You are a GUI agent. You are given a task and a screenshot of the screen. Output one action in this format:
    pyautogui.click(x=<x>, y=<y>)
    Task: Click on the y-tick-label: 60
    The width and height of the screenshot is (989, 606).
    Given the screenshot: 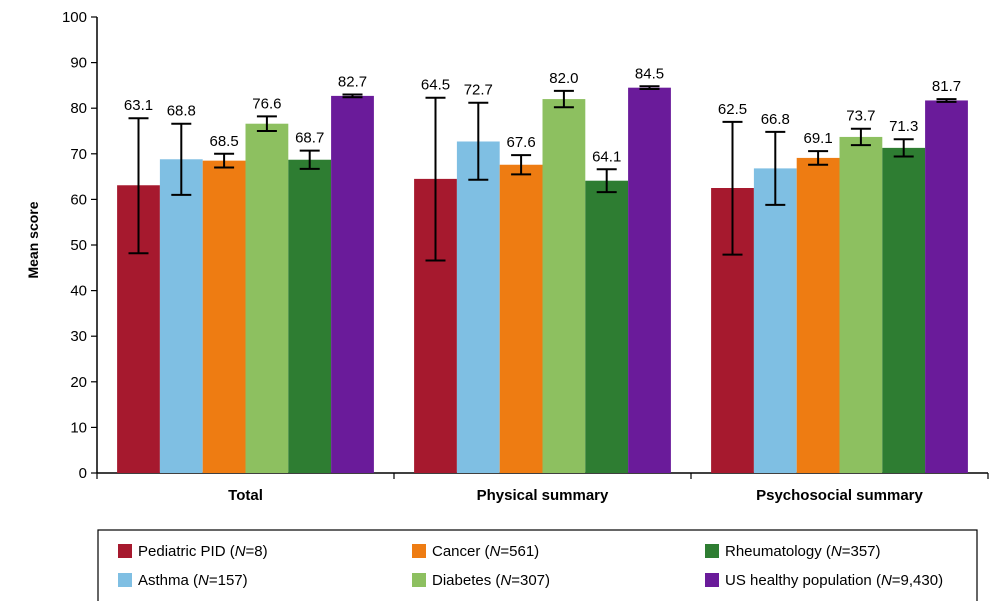 What is the action you would take?
    pyautogui.click(x=78, y=199)
    